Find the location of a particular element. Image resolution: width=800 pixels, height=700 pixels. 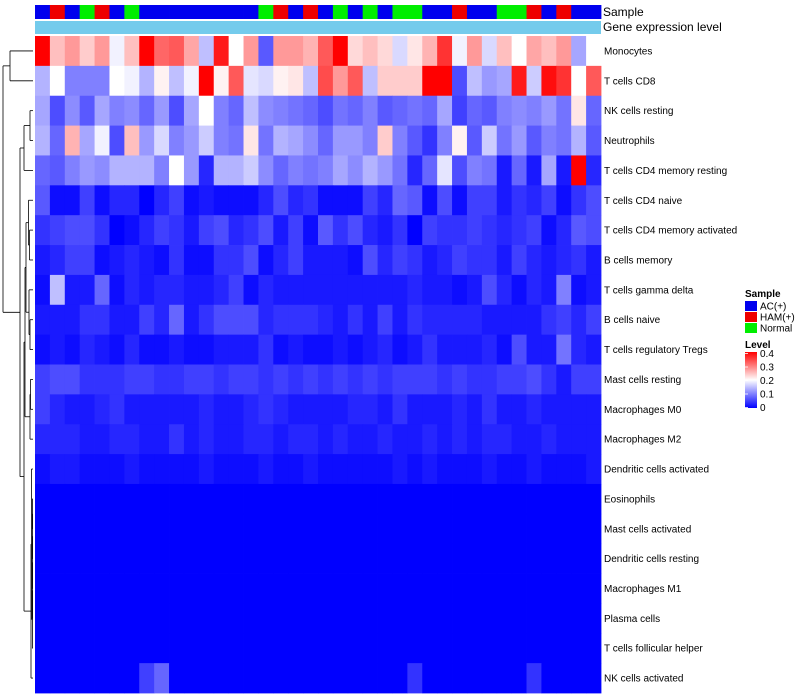

level-legend: Level 0.4 0.3 0.2 0.1 0 is located at coordinates (759, 377).